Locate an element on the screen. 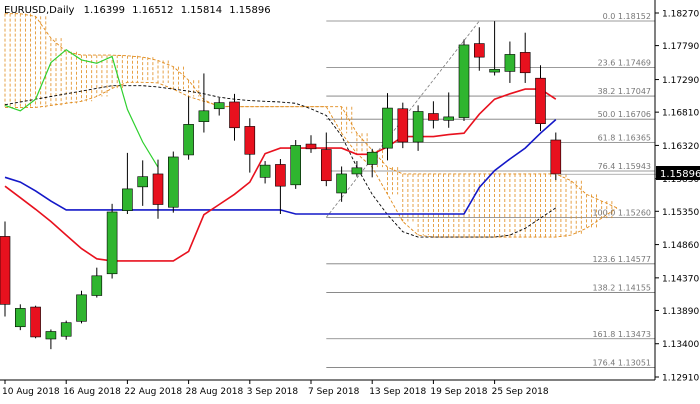  x-tick-label: 16 Aug 2018 is located at coordinates (92, 392).